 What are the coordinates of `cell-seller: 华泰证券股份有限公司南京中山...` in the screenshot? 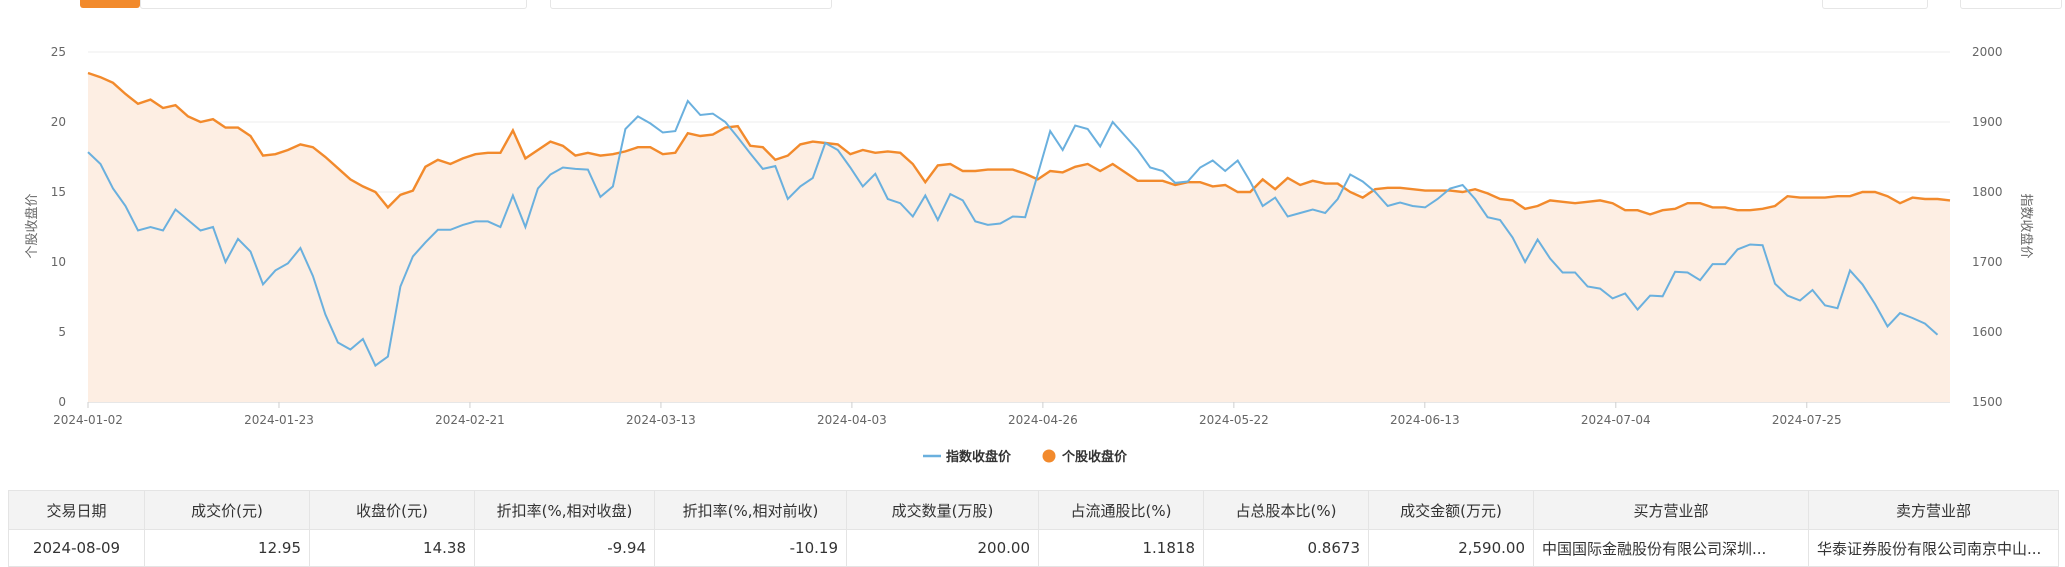 It's located at (1933, 548).